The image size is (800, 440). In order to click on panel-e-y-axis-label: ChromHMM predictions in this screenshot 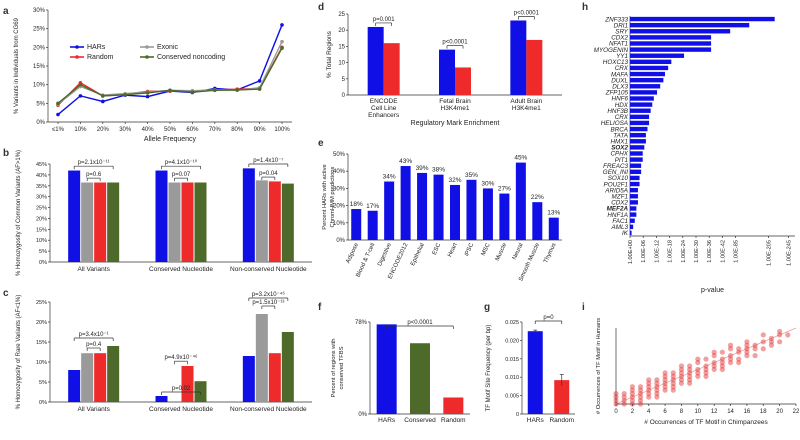, I will do `click(333, 196)`.